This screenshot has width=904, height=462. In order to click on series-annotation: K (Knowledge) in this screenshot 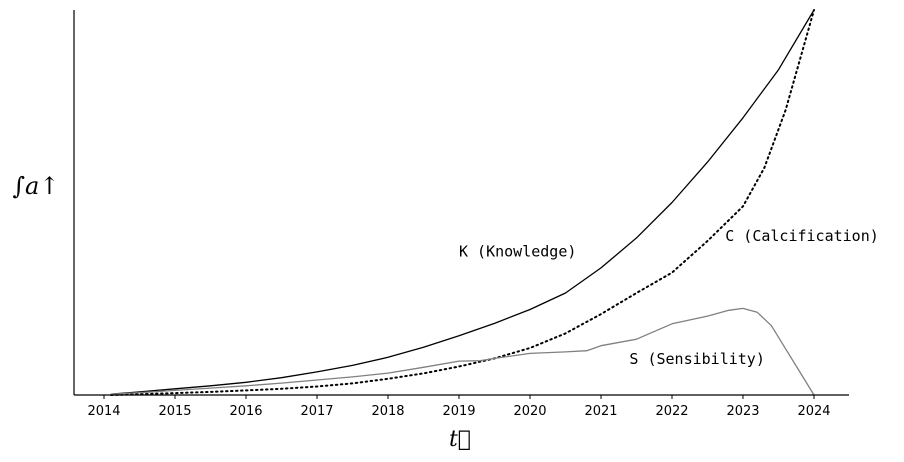, I will do `click(517, 251)`.